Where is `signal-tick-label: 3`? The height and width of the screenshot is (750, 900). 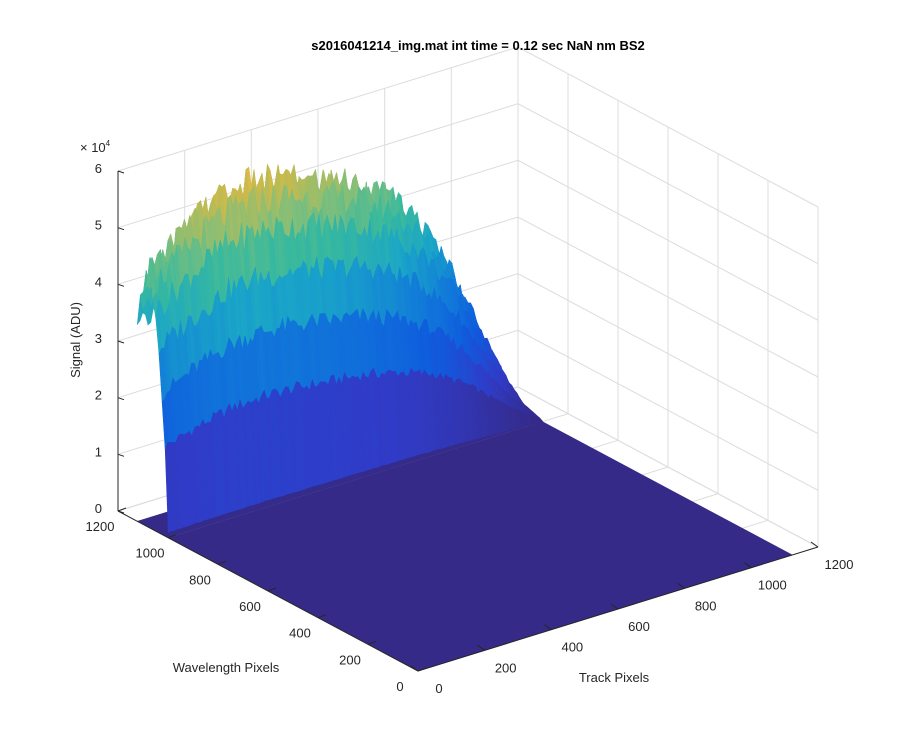 signal-tick-label: 3 is located at coordinates (98, 338).